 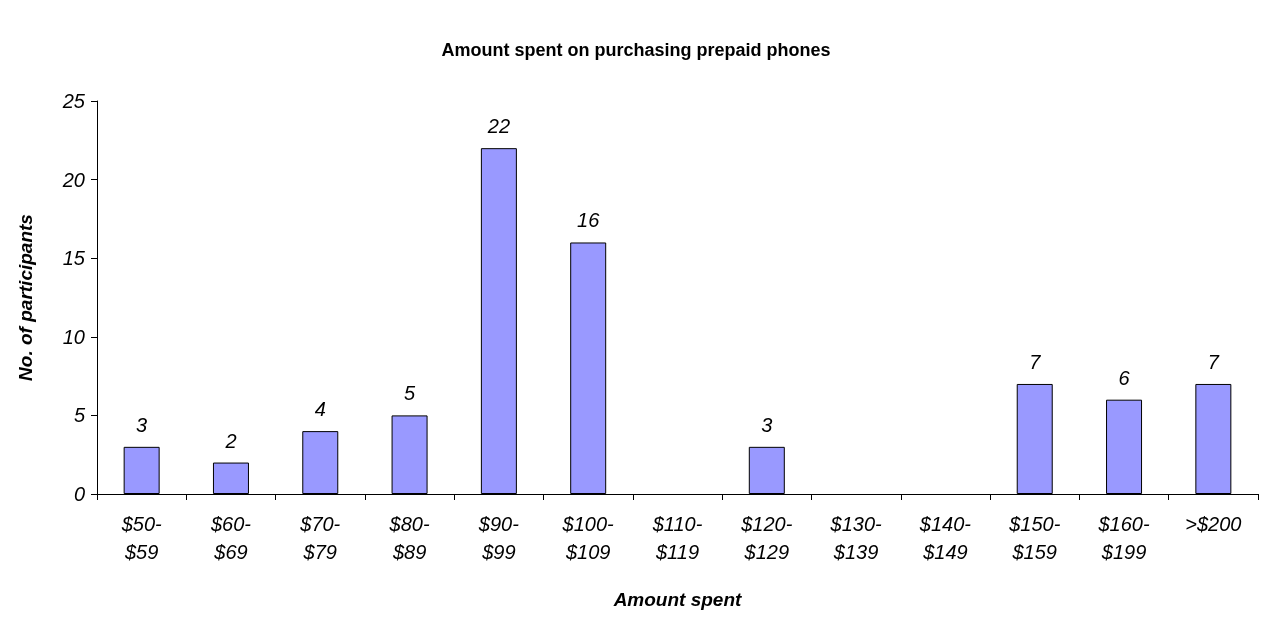 I want to click on x-axis-title: Amount spent, so click(x=677, y=599).